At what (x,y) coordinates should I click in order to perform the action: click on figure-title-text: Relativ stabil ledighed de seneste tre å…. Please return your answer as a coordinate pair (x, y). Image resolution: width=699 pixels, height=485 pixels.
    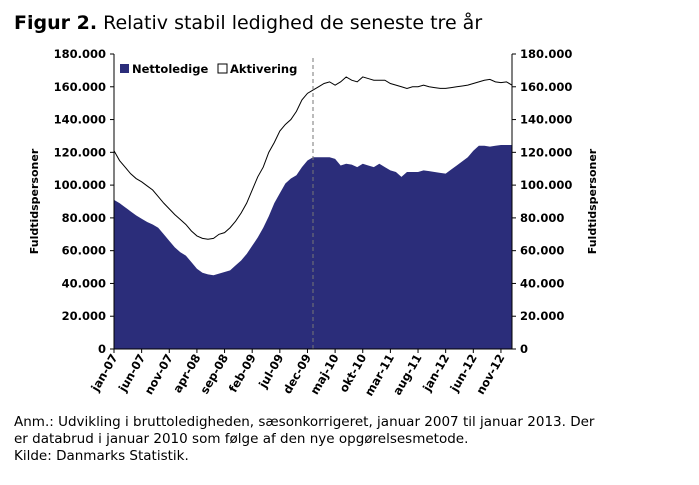
    Looking at the image, I should click on (293, 23).